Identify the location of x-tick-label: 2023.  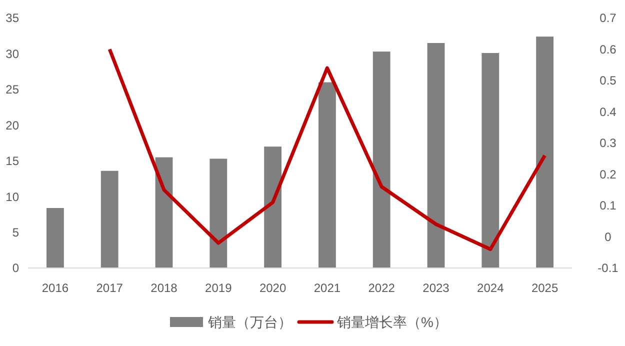
(436, 288).